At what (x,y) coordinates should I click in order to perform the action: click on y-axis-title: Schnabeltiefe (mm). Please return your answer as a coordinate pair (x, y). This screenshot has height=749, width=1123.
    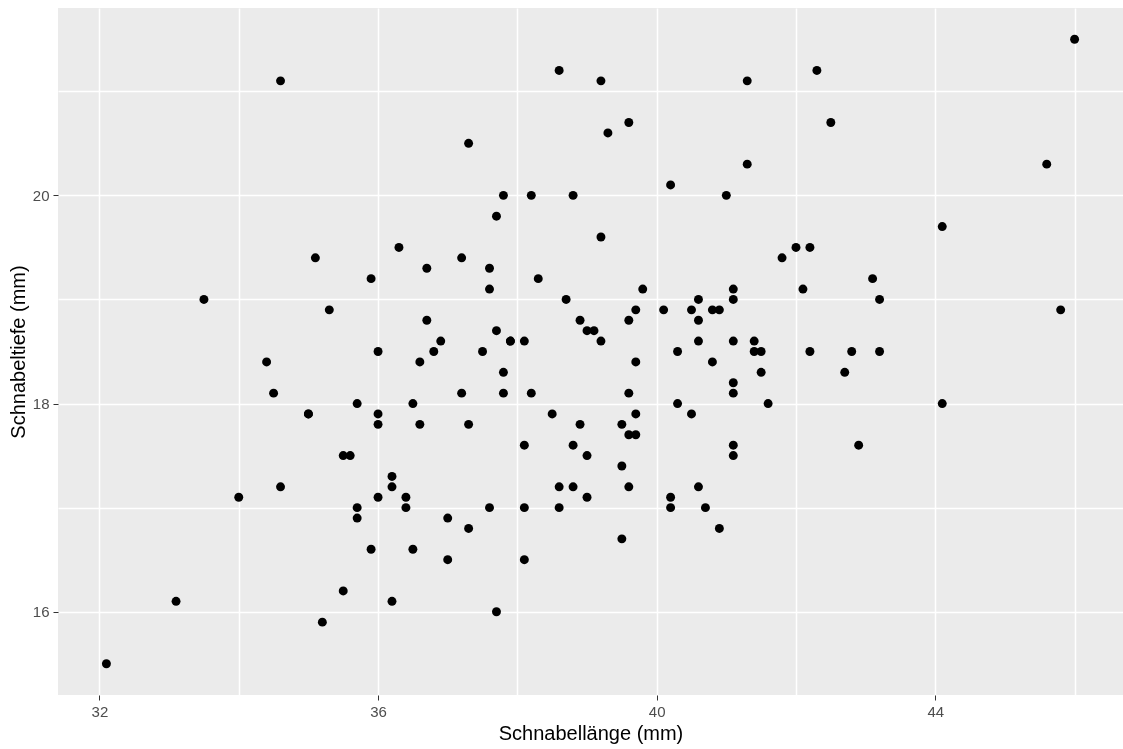
    Looking at the image, I should click on (17, 352).